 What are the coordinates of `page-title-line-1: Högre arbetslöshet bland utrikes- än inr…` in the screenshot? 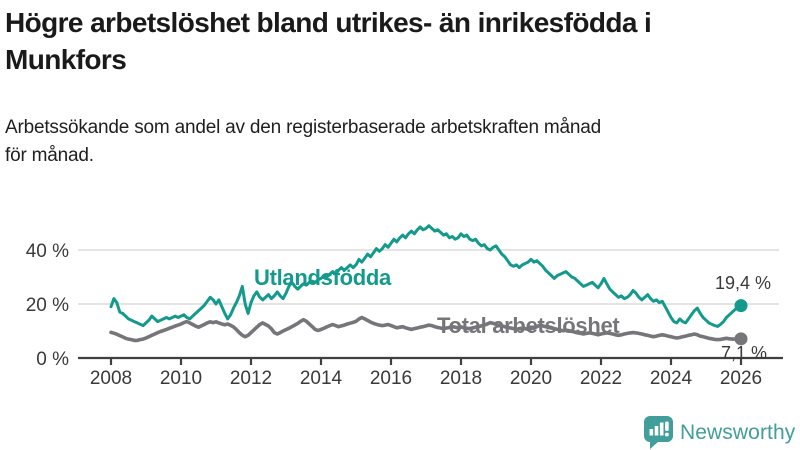 It's located at (328, 22).